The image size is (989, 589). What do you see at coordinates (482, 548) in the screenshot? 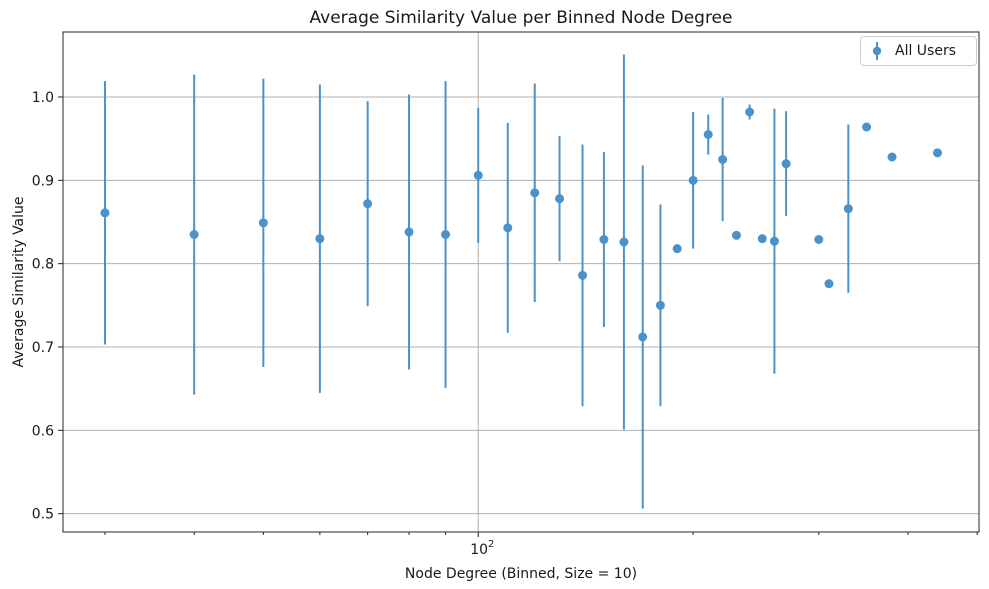
I see `x-tick-label: 102` at bounding box center [482, 548].